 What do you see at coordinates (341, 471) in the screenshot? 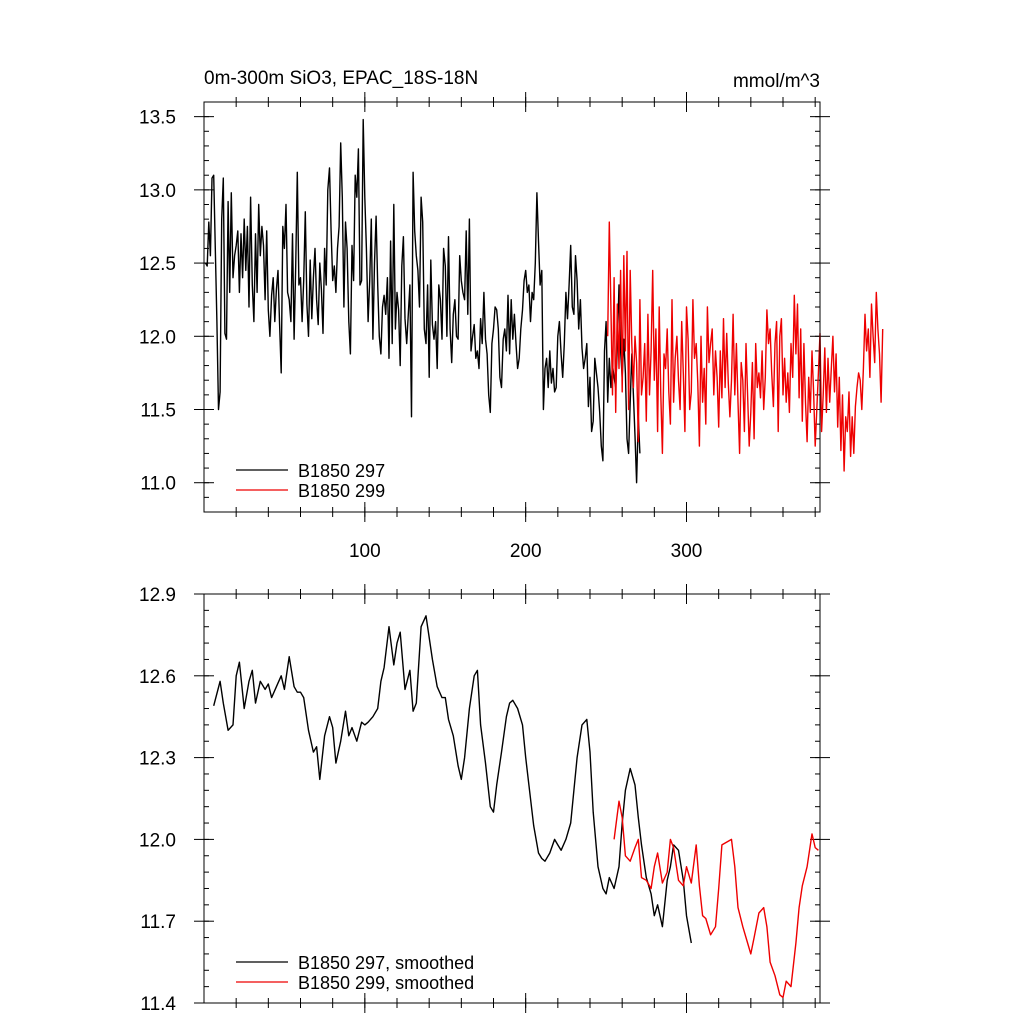
I see `legend-label-b1850-297: B1850 297` at bounding box center [341, 471].